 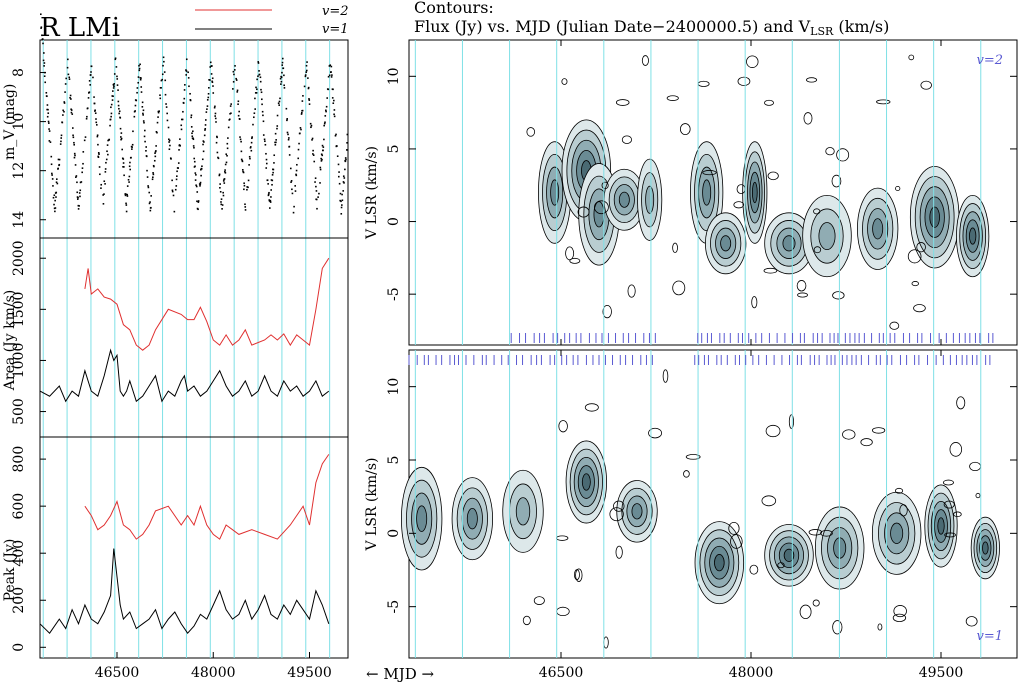 I want to click on panel-label-0: v=2, so click(x=989, y=60).